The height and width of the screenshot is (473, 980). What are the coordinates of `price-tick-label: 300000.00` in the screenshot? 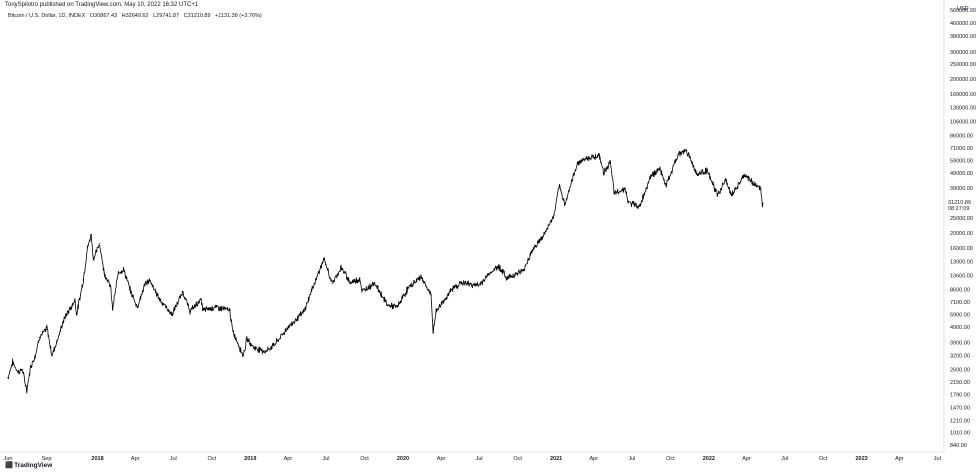 It's located at (963, 53).